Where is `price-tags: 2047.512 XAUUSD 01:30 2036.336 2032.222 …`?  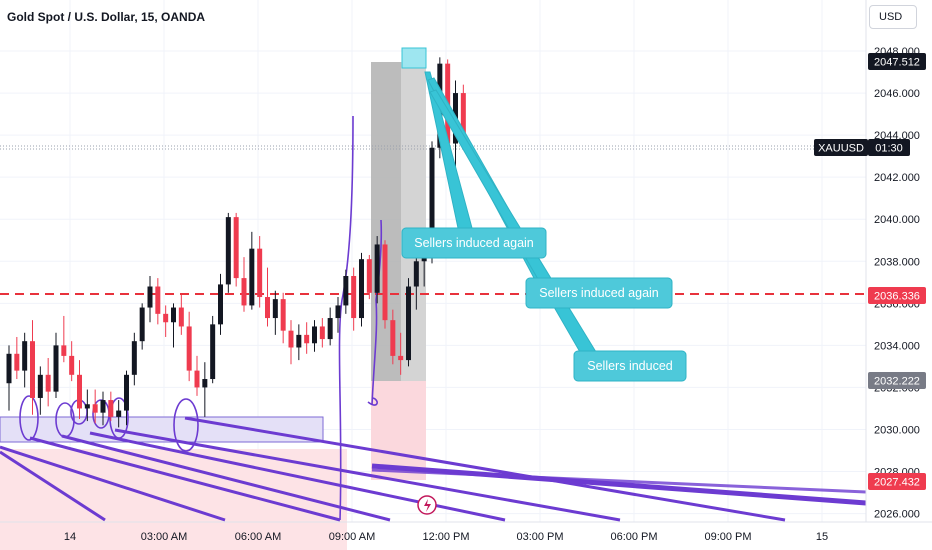 price-tags: 2047.512 XAUUSD 01:30 2036.336 2032.222 … is located at coordinates (870, 271).